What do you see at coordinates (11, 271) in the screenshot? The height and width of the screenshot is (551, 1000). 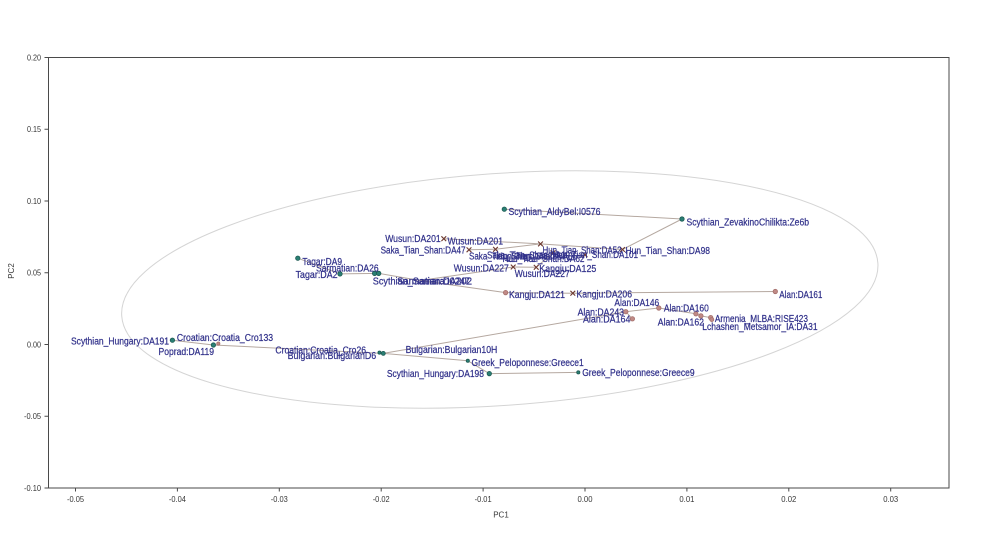 I see `svg-text: PC2` at bounding box center [11, 271].